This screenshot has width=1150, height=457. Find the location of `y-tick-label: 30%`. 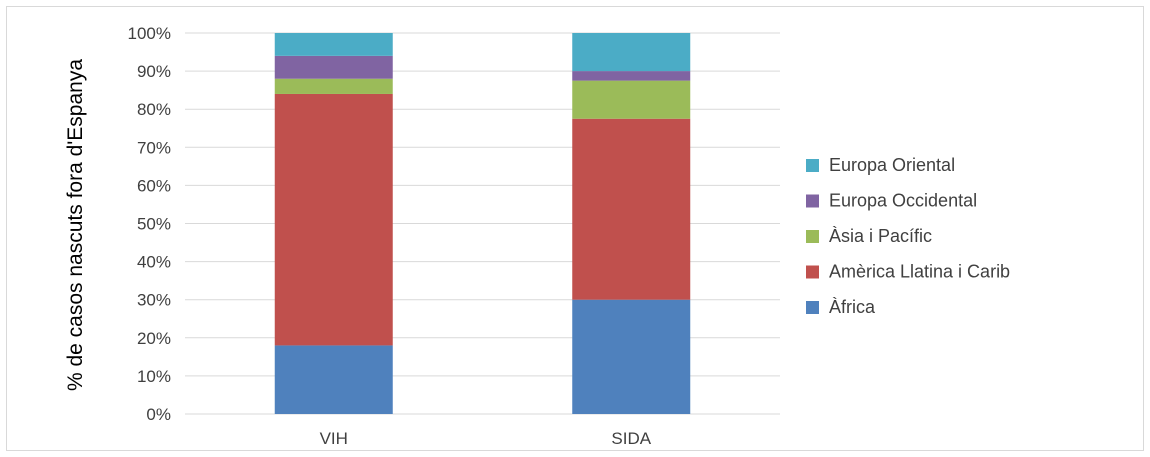

y-tick-label: 30% is located at coordinates (154, 300).